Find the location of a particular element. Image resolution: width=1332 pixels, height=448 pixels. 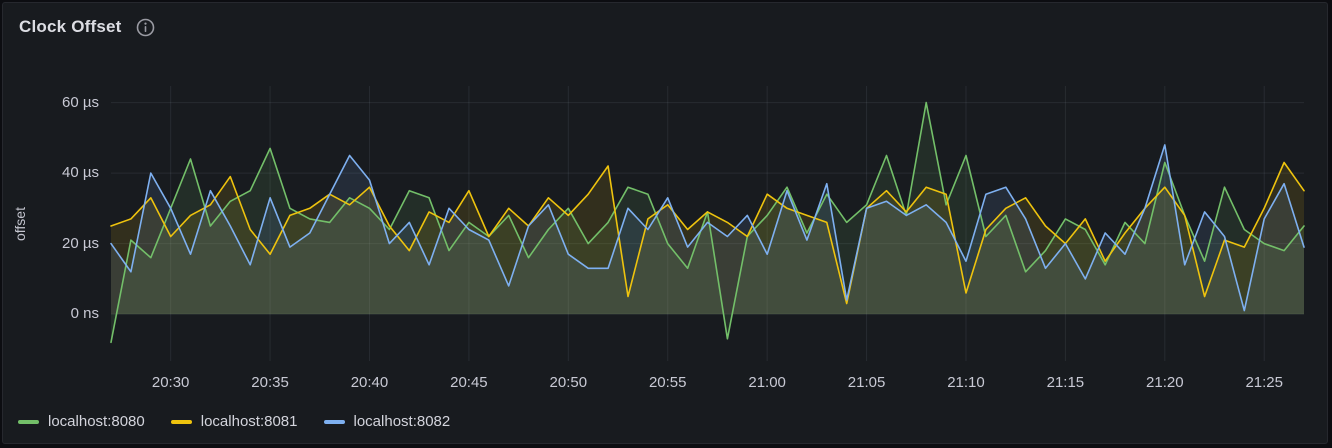

x-tick-label: 20:50 is located at coordinates (568, 382).